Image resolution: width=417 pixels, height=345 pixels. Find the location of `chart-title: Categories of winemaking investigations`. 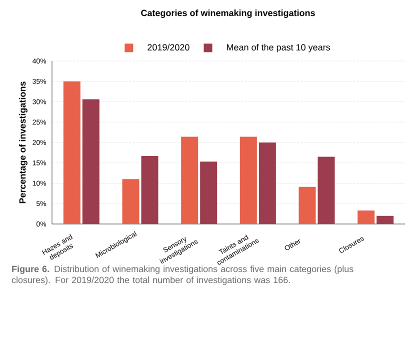

chart-title: Categories of winemaking investigations is located at coordinates (228, 14).